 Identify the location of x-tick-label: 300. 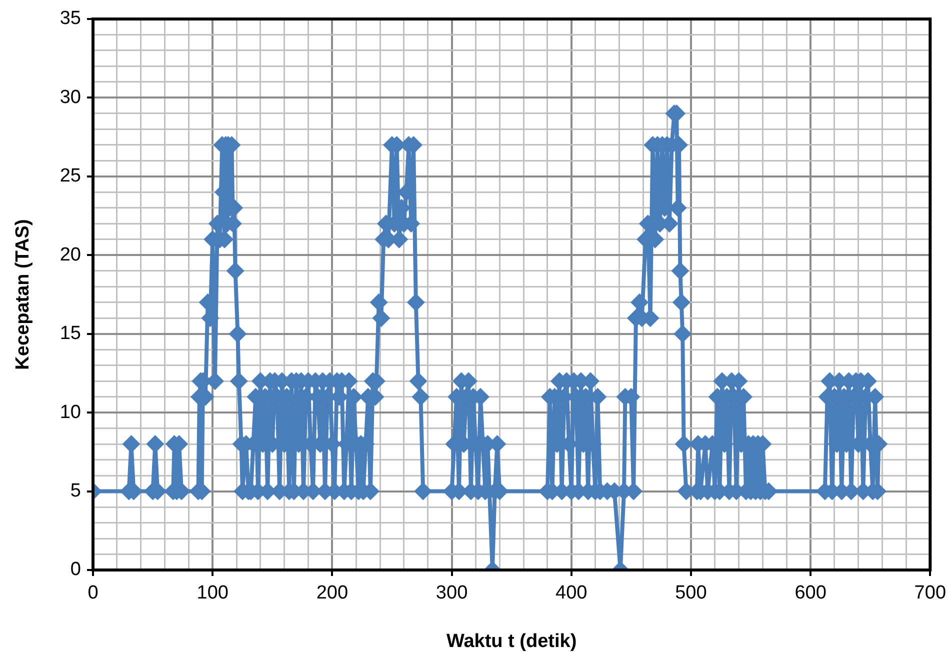
(452, 593).